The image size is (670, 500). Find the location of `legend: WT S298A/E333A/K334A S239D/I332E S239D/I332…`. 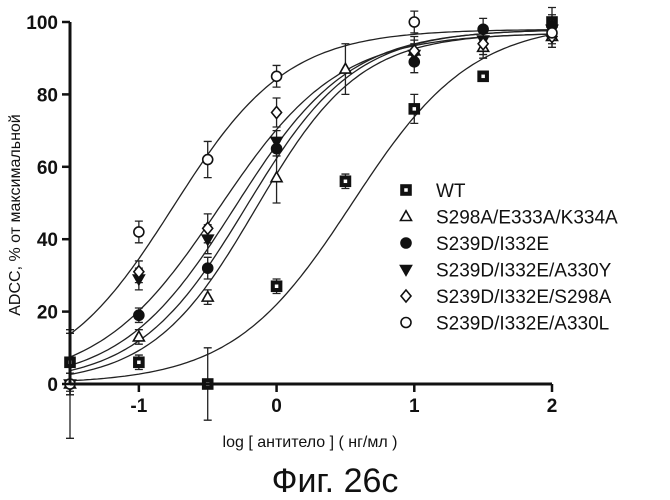

legend: WT S298A/E333A/K334A S239D/I332E S239D/I332… is located at coordinates (508, 258).